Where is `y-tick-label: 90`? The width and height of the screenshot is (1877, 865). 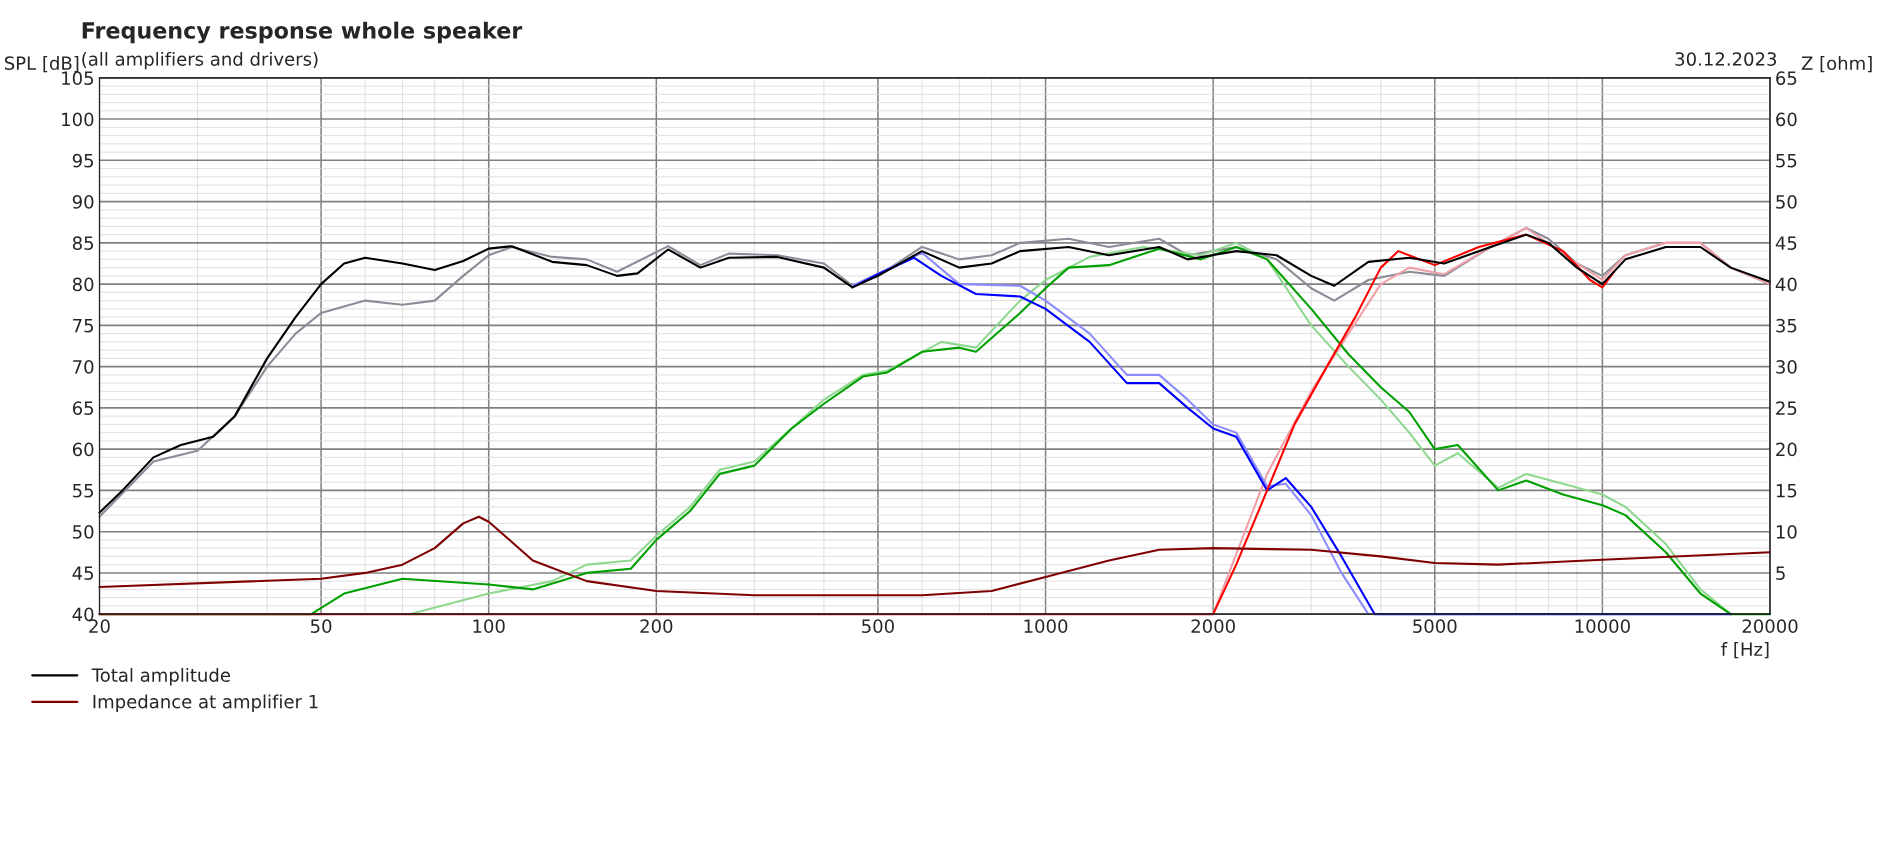 y-tick-label: 90 is located at coordinates (83, 202).